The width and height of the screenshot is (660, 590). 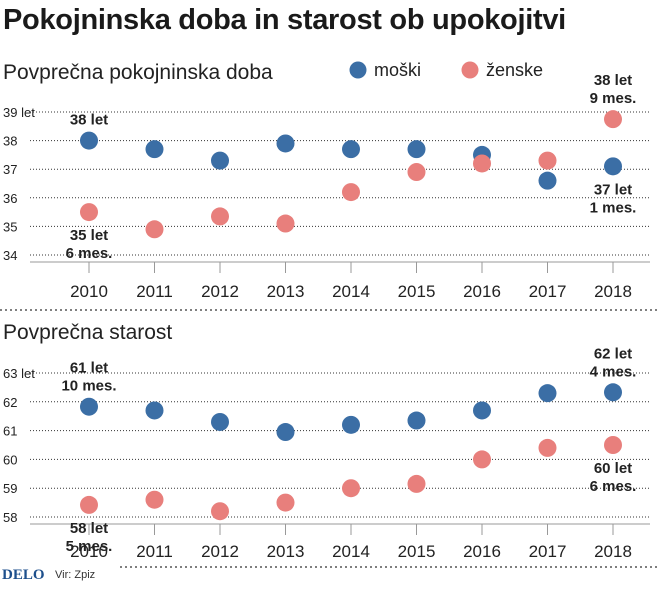 What do you see at coordinates (10, 255) in the screenshot?
I see `y-tick-label: 34` at bounding box center [10, 255].